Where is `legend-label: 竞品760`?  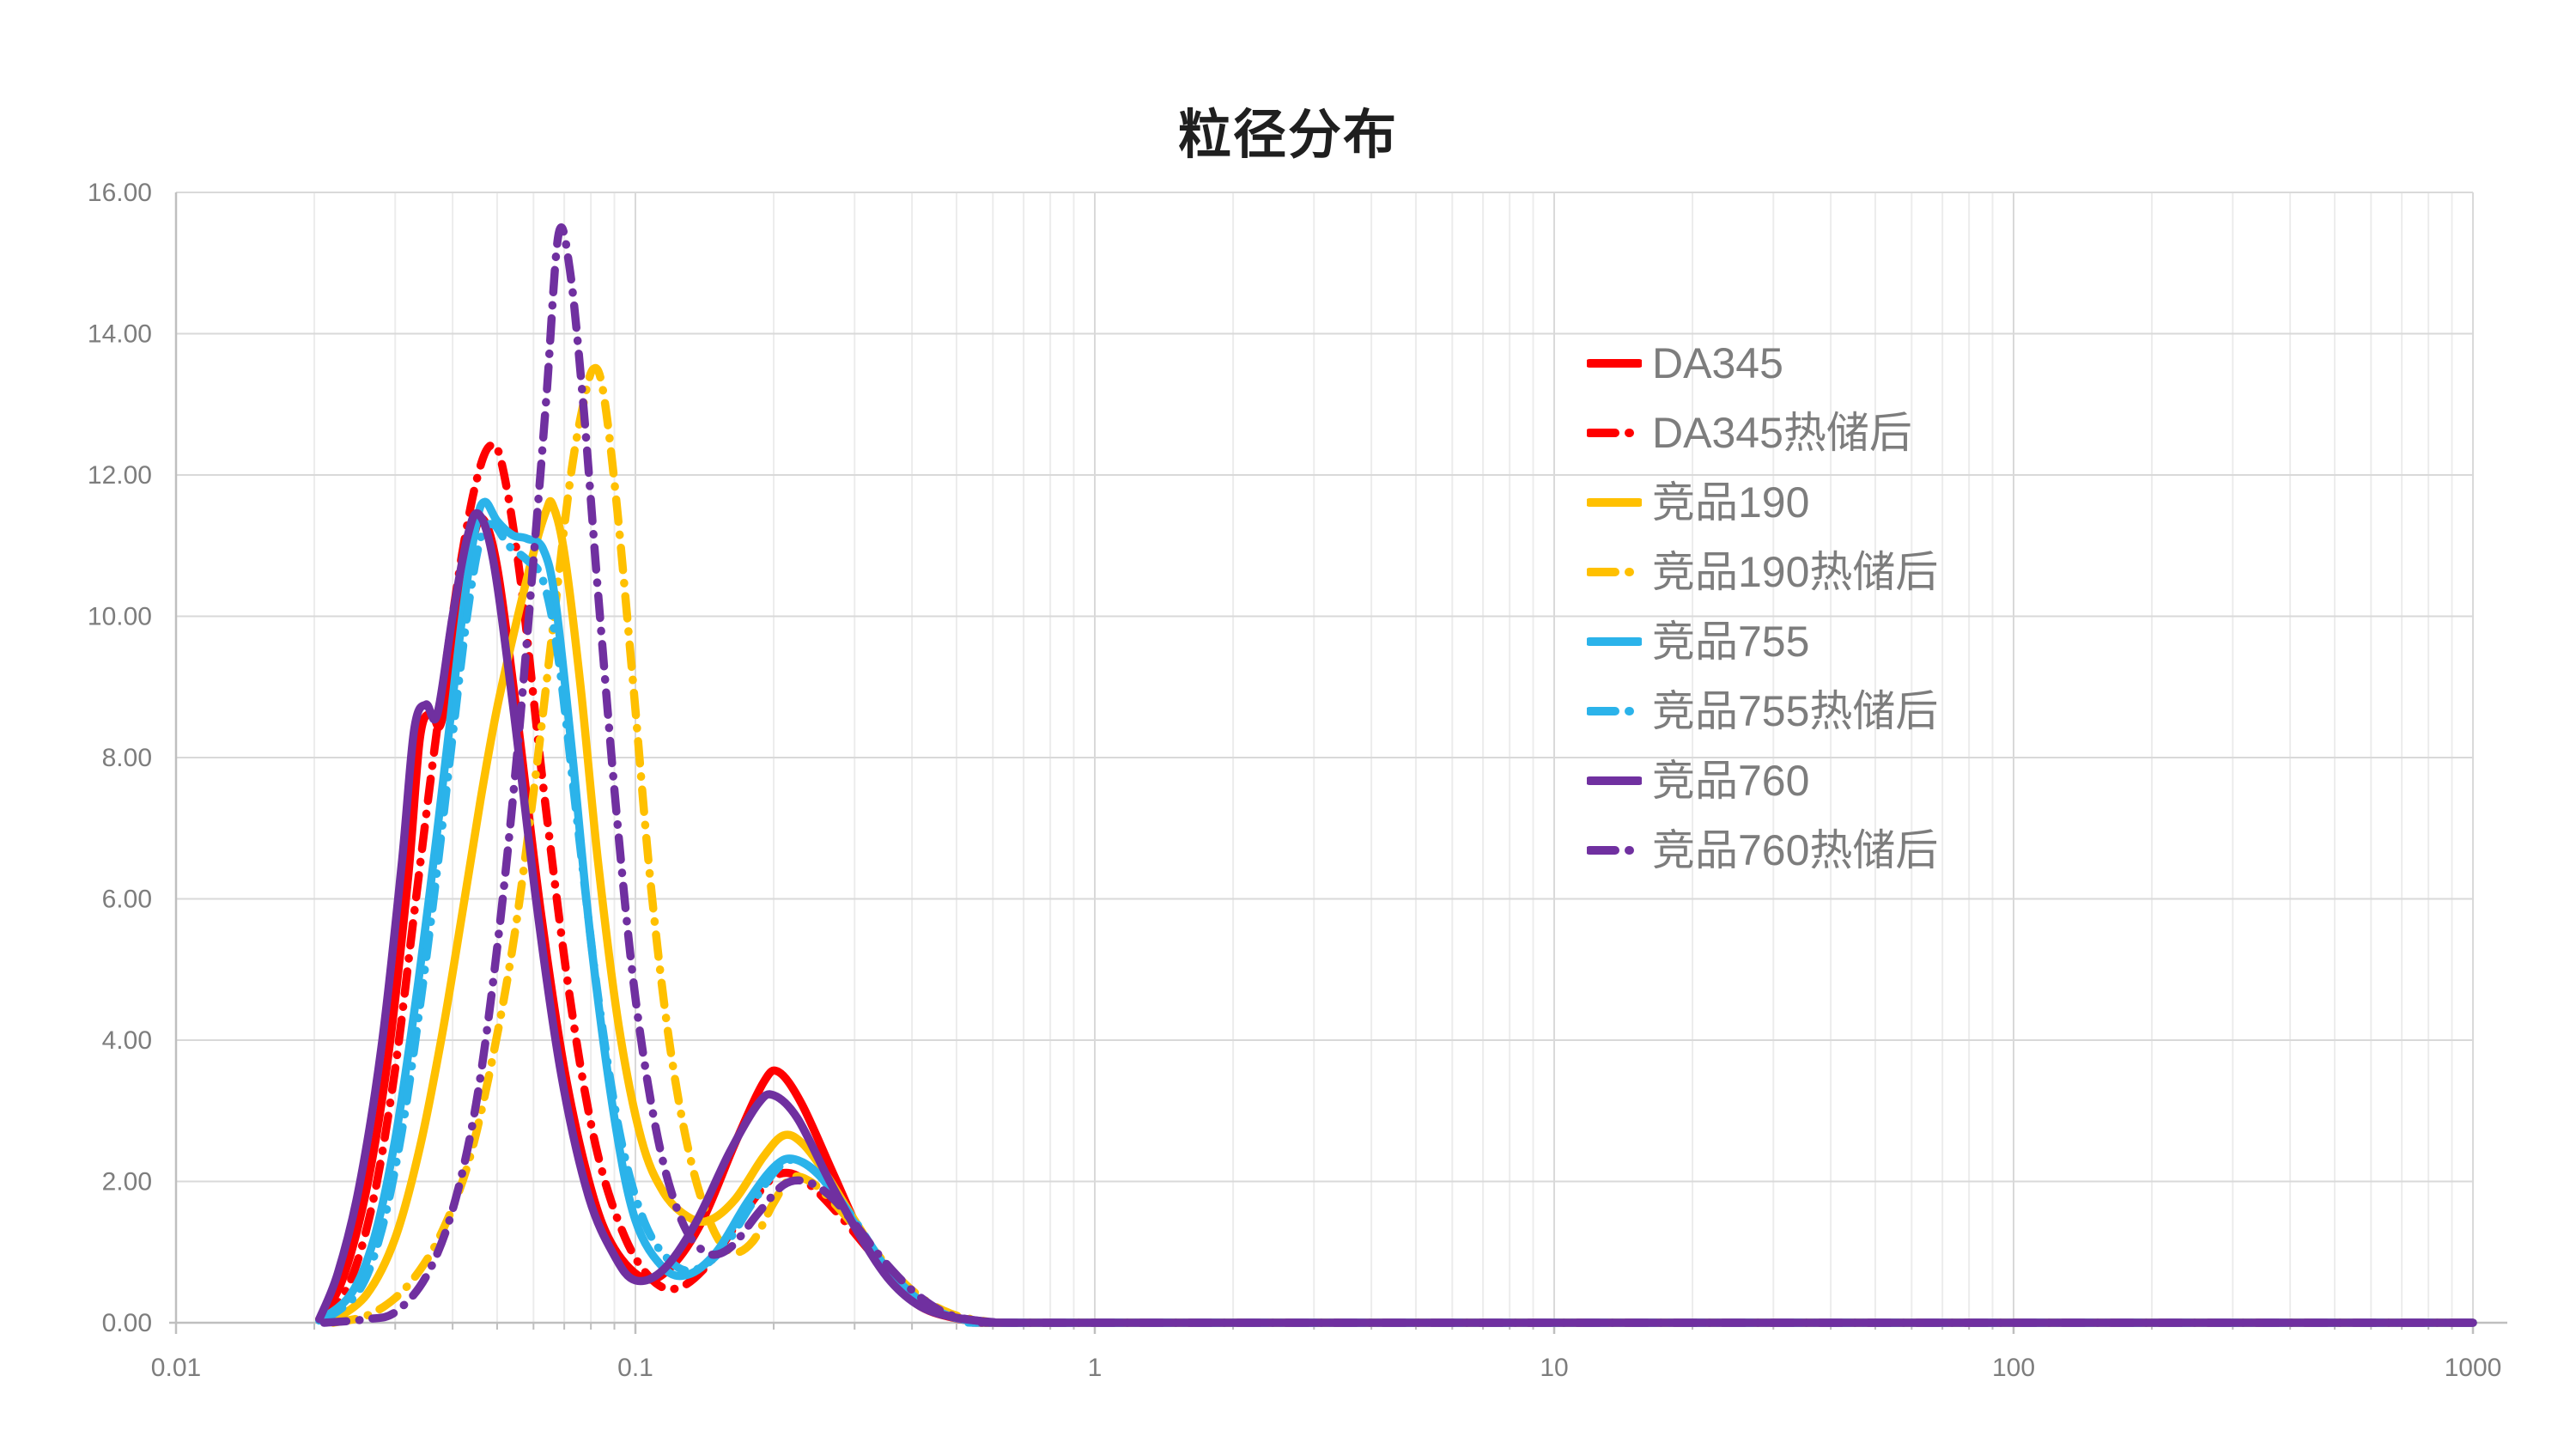
legend-label: 竞品760 is located at coordinates (1731, 780).